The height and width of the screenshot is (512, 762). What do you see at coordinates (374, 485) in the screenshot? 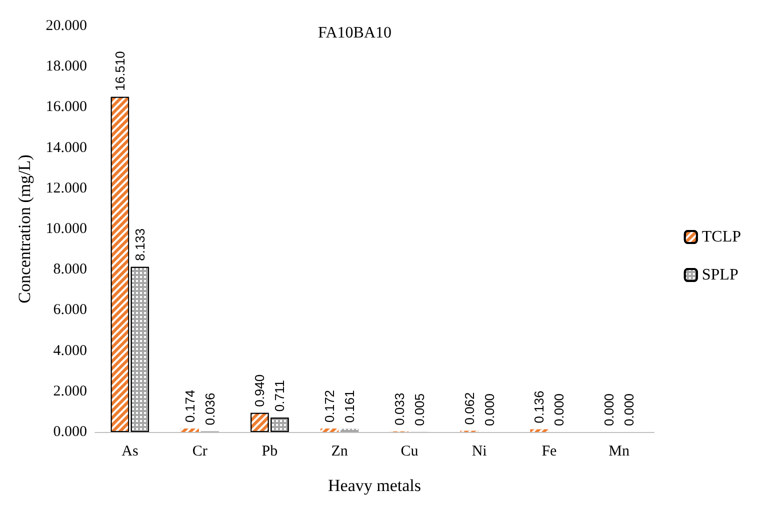
I see `x-axis-title: Heavy metals` at bounding box center [374, 485].